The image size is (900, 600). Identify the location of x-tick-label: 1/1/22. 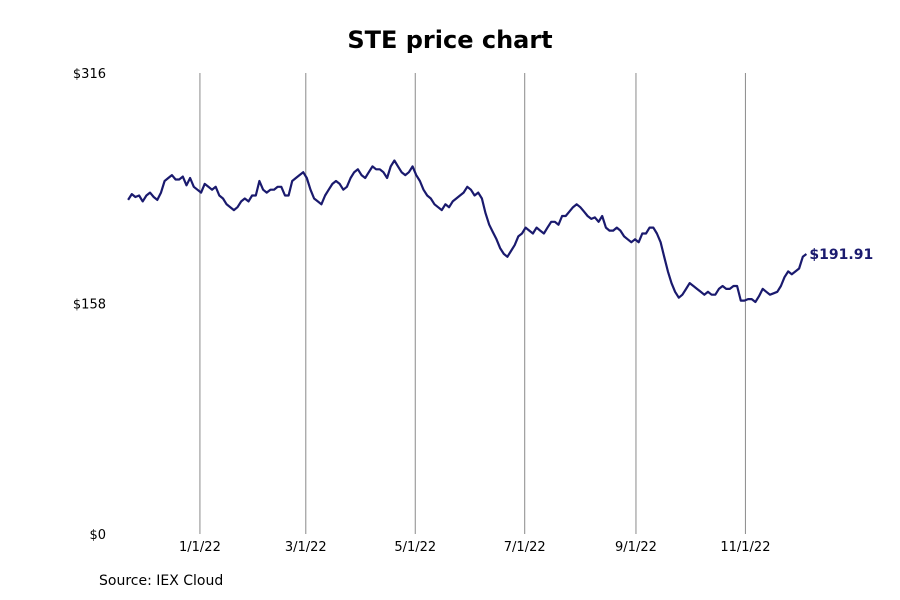
(200, 547).